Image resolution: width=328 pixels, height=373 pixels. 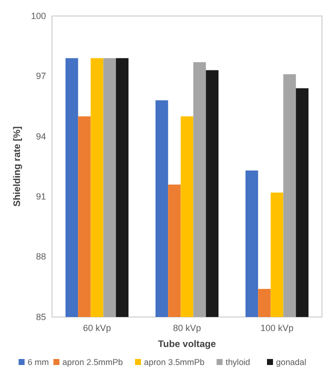 I want to click on y-axis-title: Shielding rate [%], so click(x=17, y=166).